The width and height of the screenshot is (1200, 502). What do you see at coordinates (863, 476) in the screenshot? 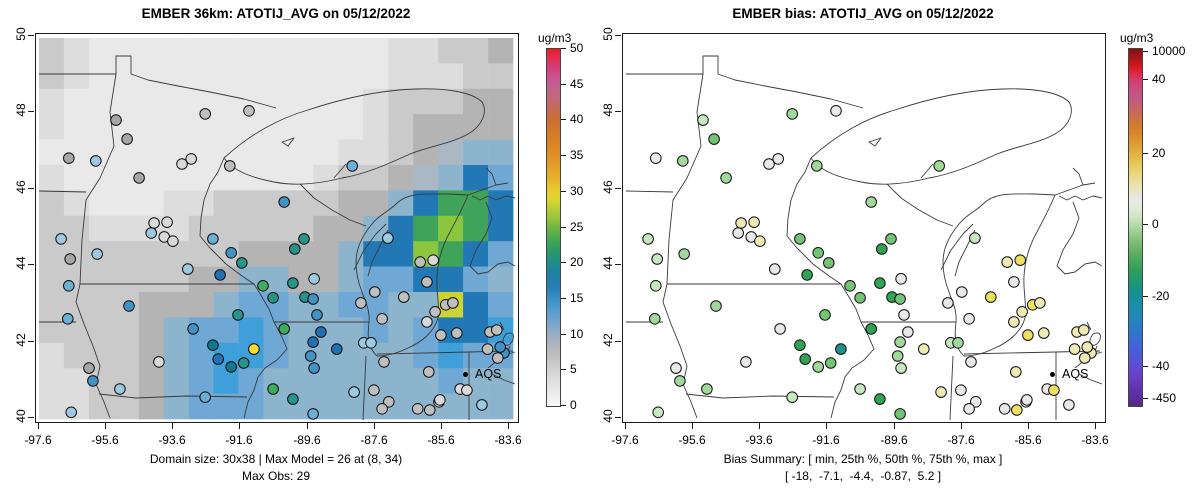
I see `panel-bias-caption-2: [ -18, -7.1, -4.4, -0.87, 5.2 ]` at bounding box center [863, 476].